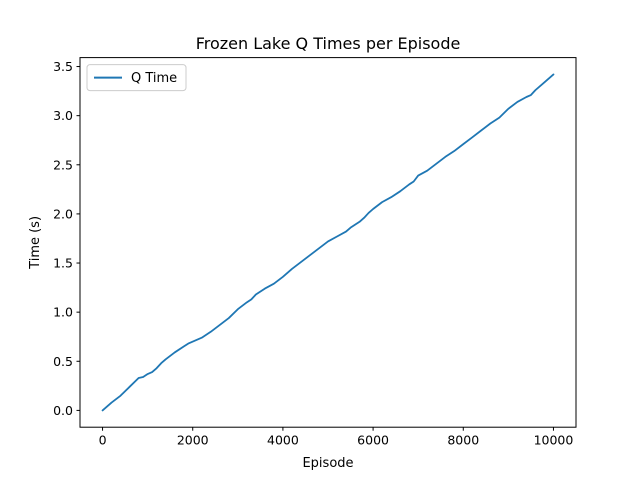  Describe the element at coordinates (63, 115) in the screenshot. I see `y-tick-label: 3.0` at that location.